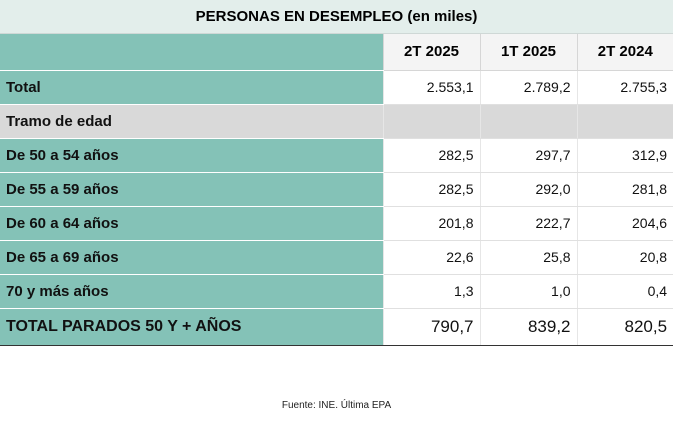  Describe the element at coordinates (624, 223) in the screenshot. I see `value-cell: 204,6` at that location.